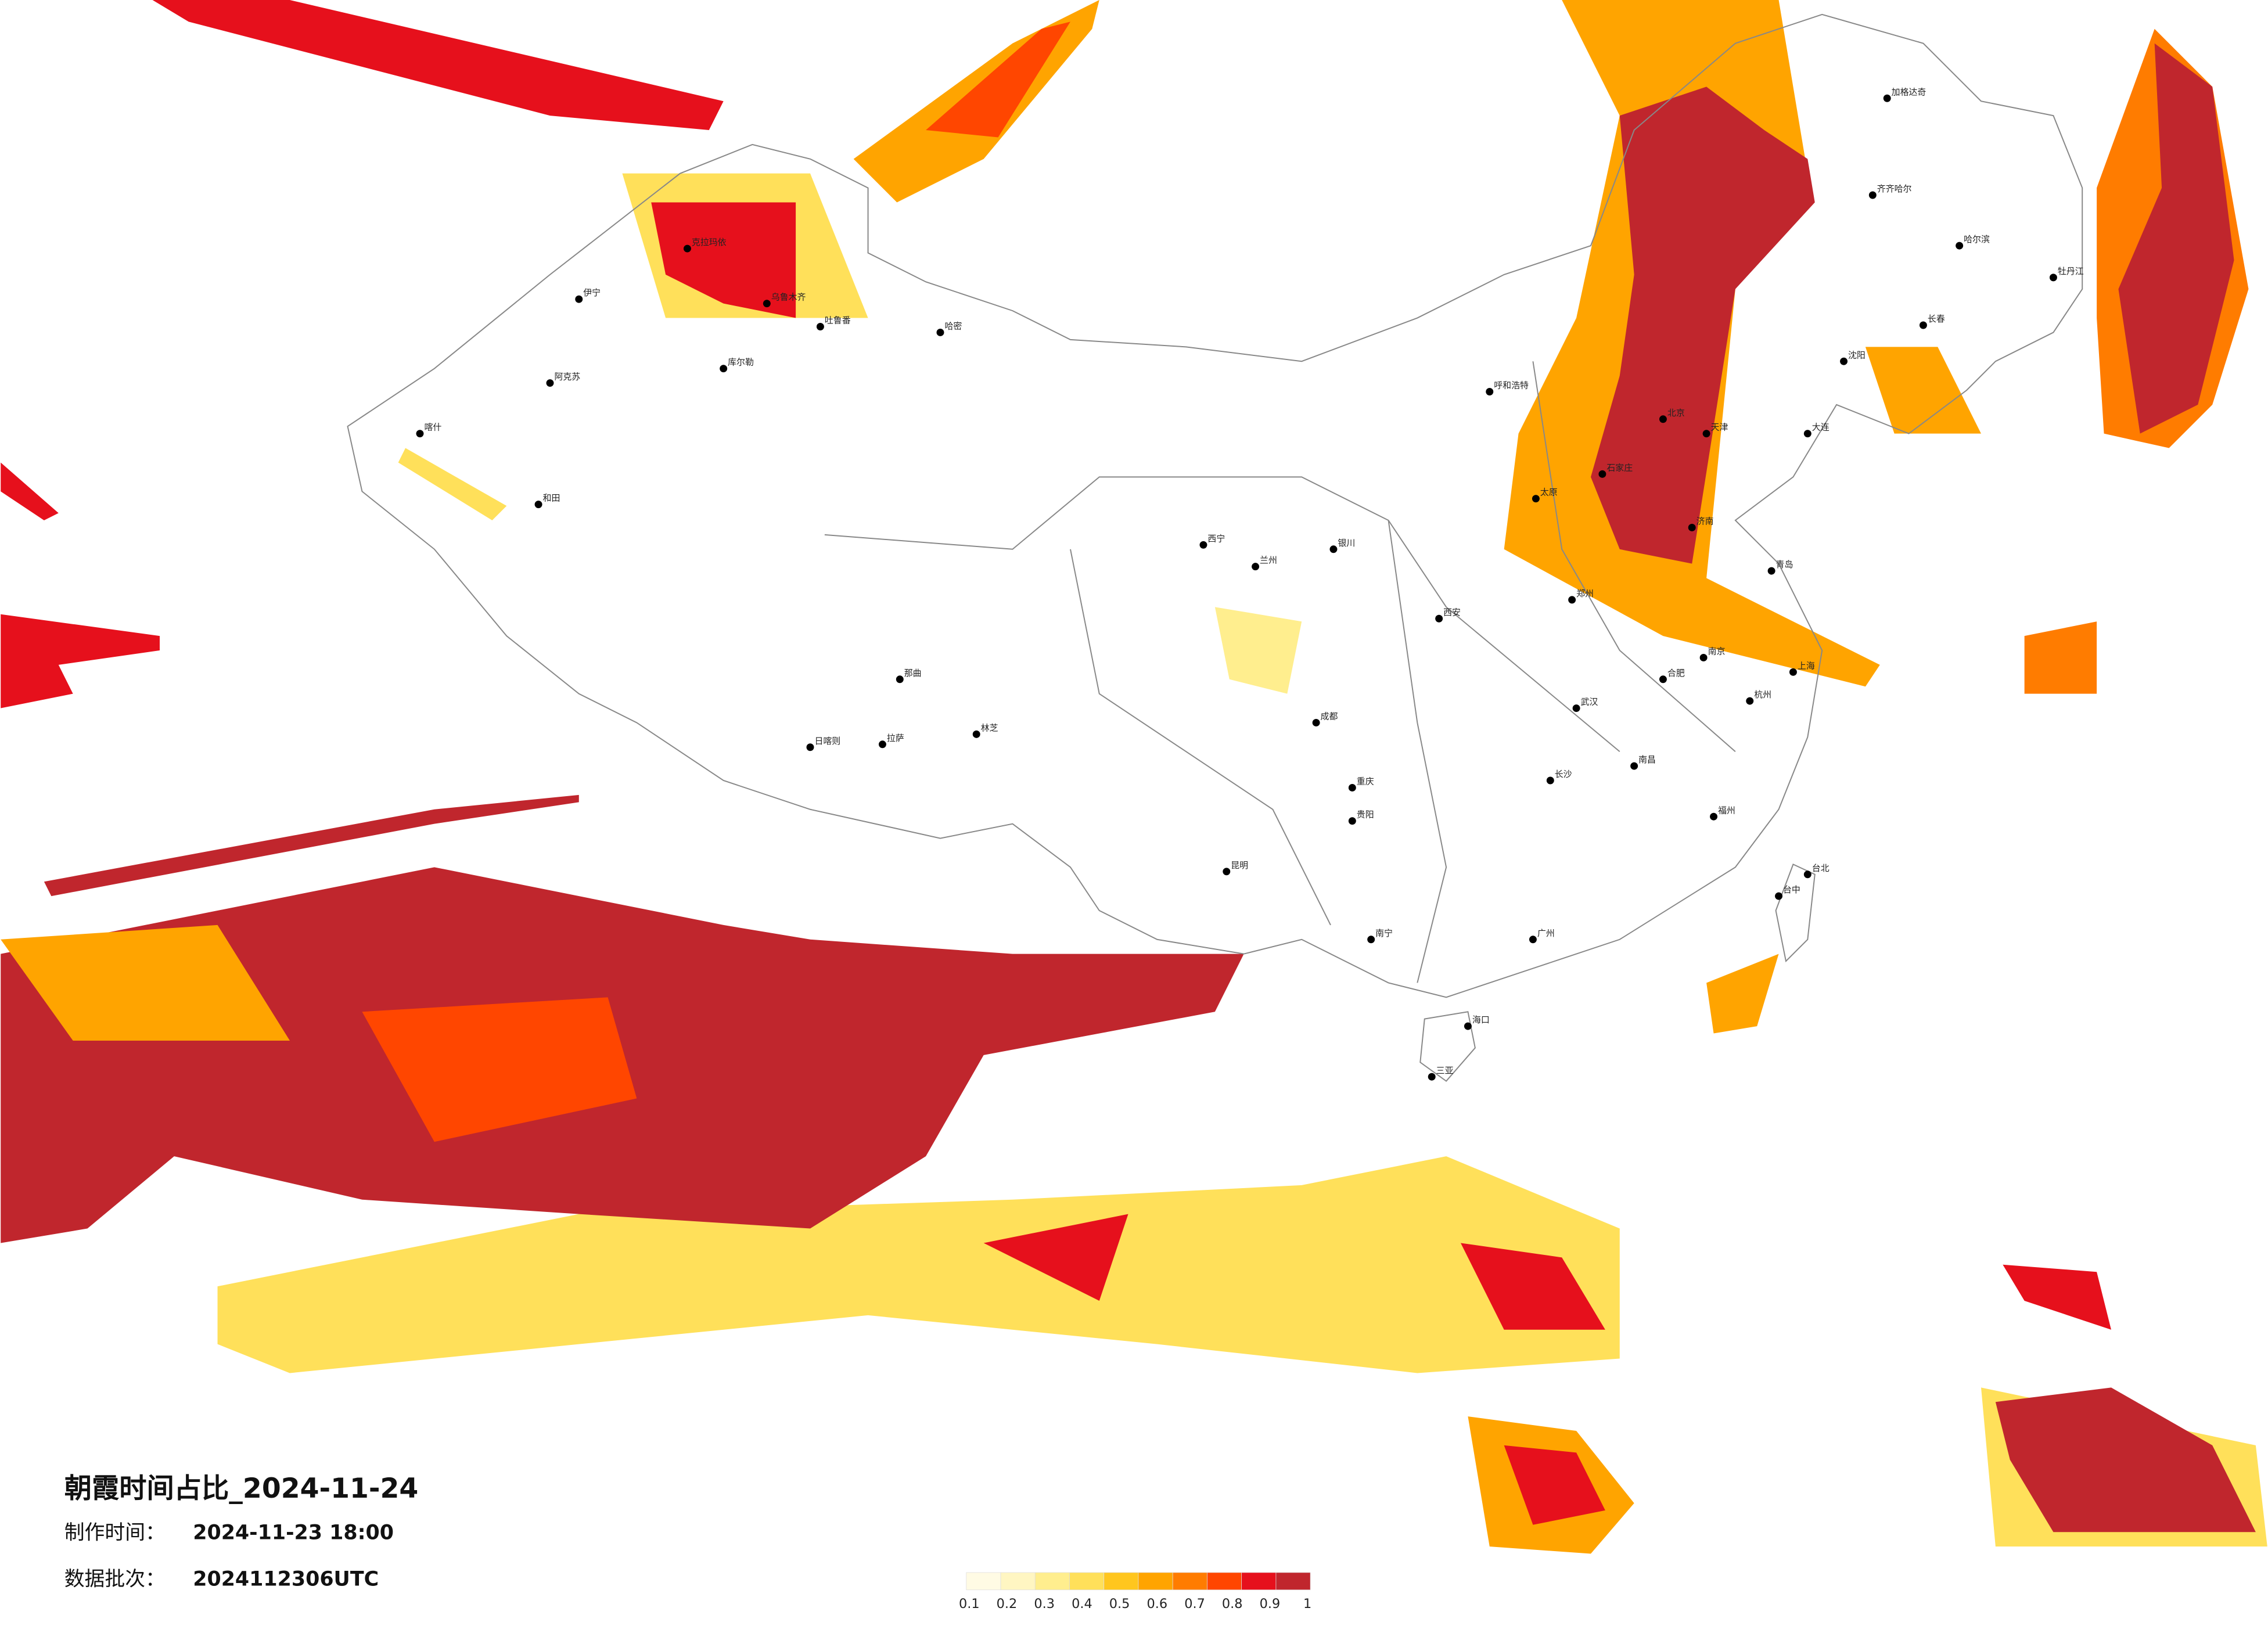  What do you see at coordinates (592, 292) in the screenshot?
I see `city-label: 伊宁` at bounding box center [592, 292].